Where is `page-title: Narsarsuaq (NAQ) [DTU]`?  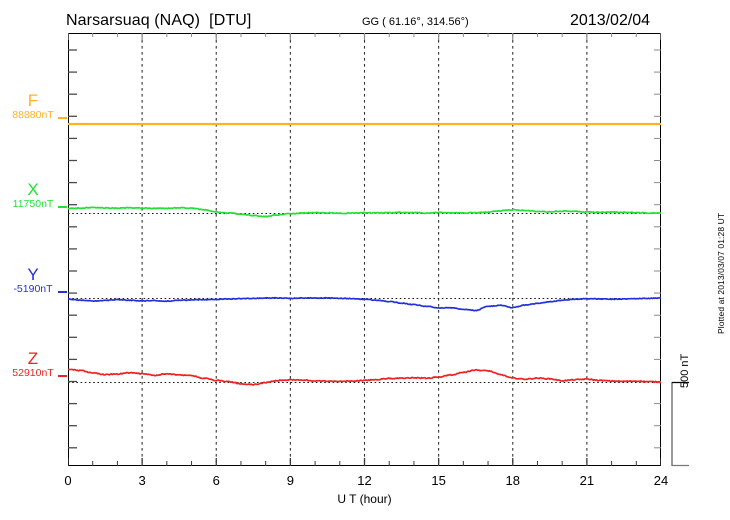
page-title: Narsarsuaq (NAQ) [DTU] is located at coordinates (159, 20).